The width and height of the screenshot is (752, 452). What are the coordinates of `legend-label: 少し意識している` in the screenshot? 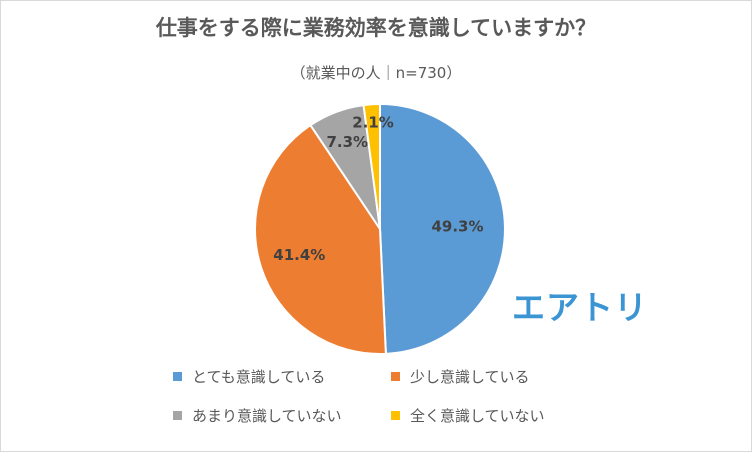 It's located at (470, 377).